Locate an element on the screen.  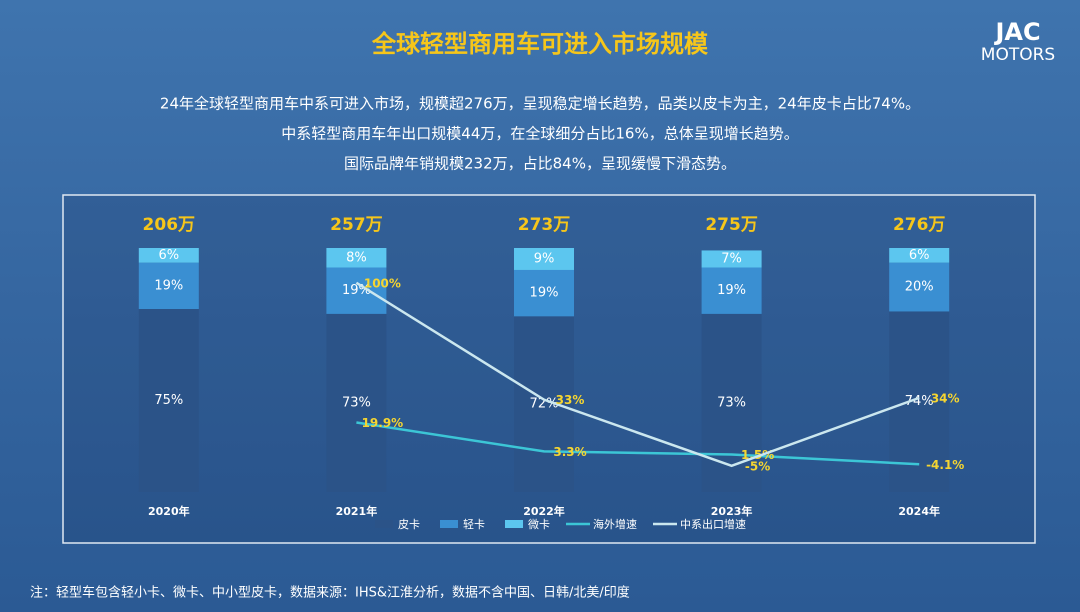
x-tick-label: 2022年 is located at coordinates (544, 511).